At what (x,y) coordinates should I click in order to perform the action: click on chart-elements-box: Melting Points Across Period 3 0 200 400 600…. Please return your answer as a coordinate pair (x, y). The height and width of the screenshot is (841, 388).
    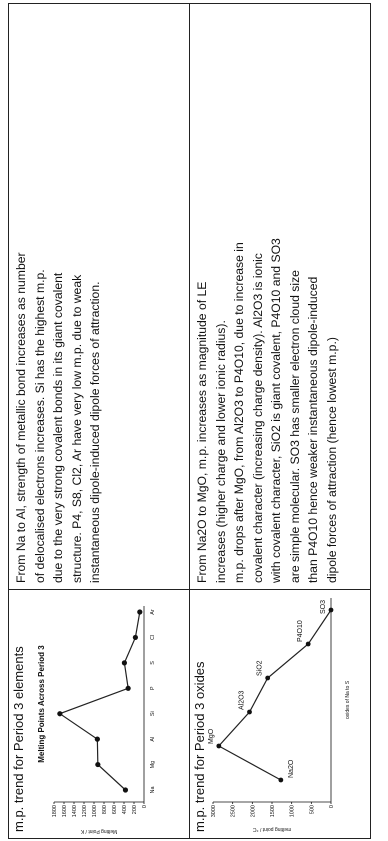
    Looking at the image, I should click on (107, 714).